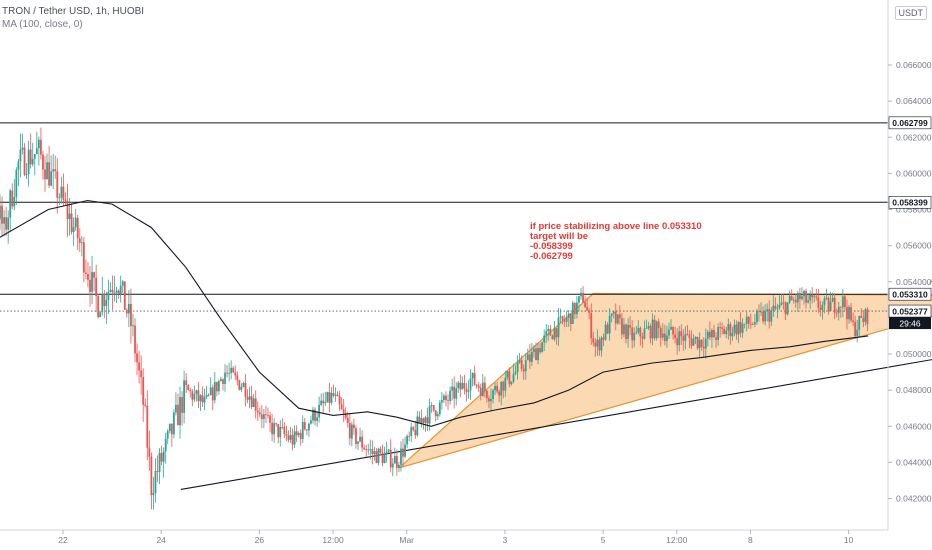 This screenshot has height=550, width=932. Describe the element at coordinates (42, 24) in the screenshot. I see `indicator-legend: MA (100, close, 0)` at that location.